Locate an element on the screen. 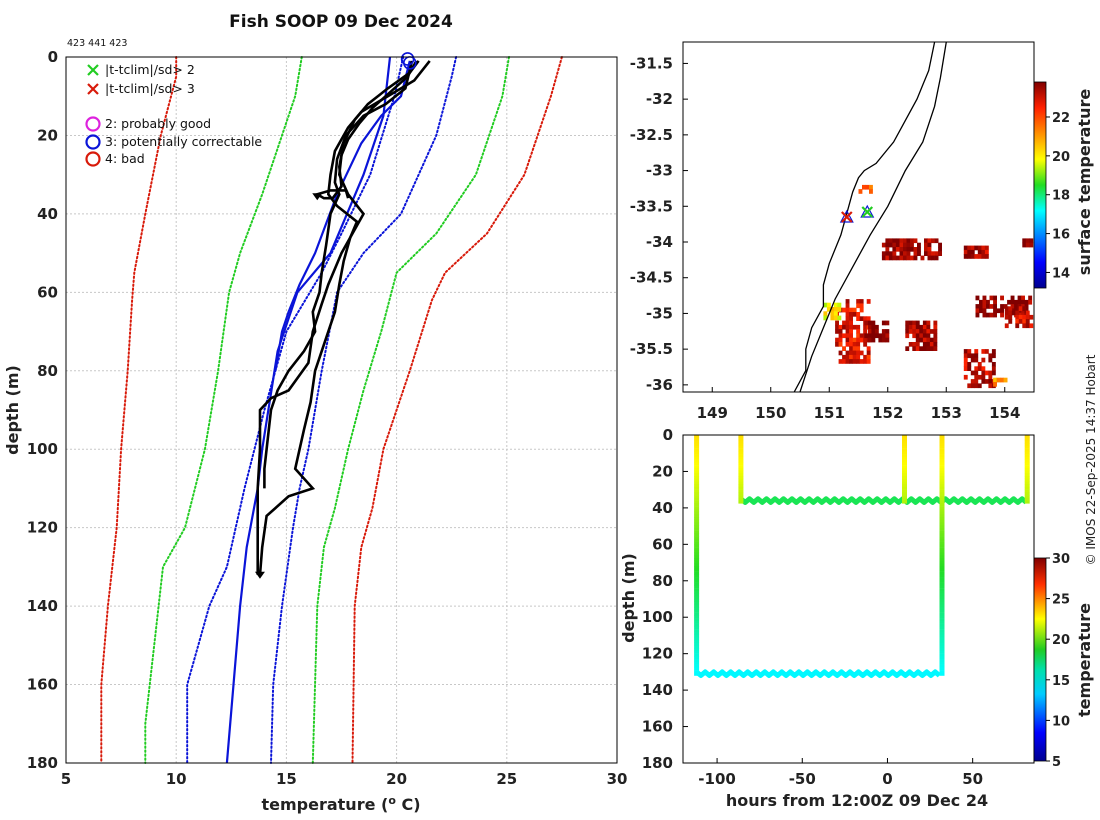  legend-label: 3: potentially correctable is located at coordinates (183, 141).